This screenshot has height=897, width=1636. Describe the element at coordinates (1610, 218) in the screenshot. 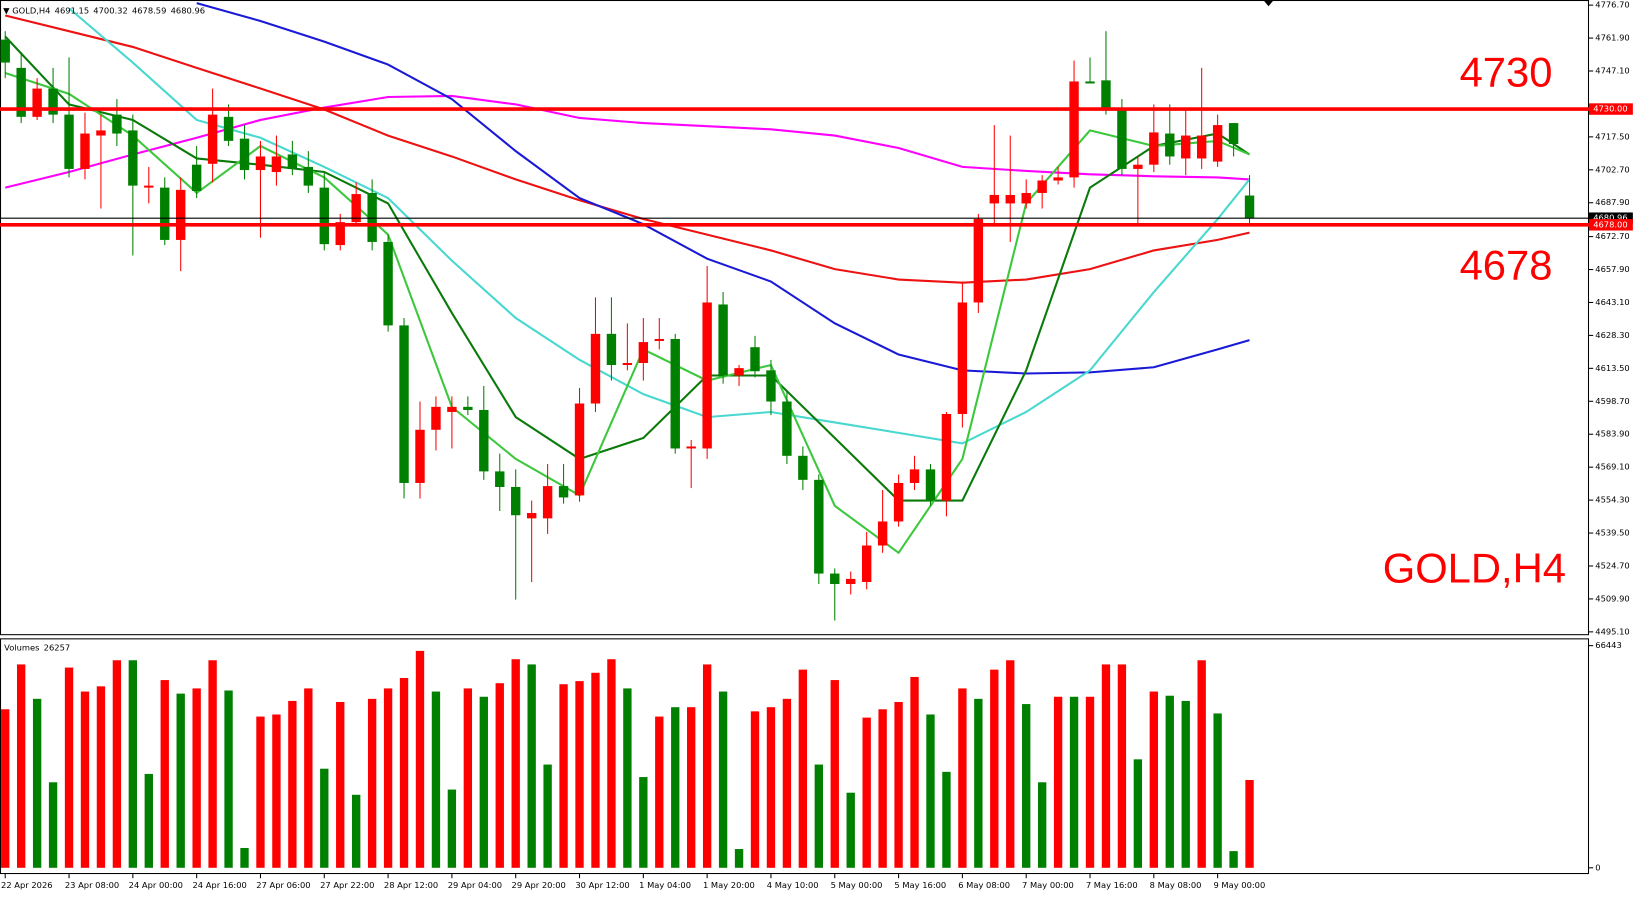

I see `current-price-label: 4680.96` at that location.